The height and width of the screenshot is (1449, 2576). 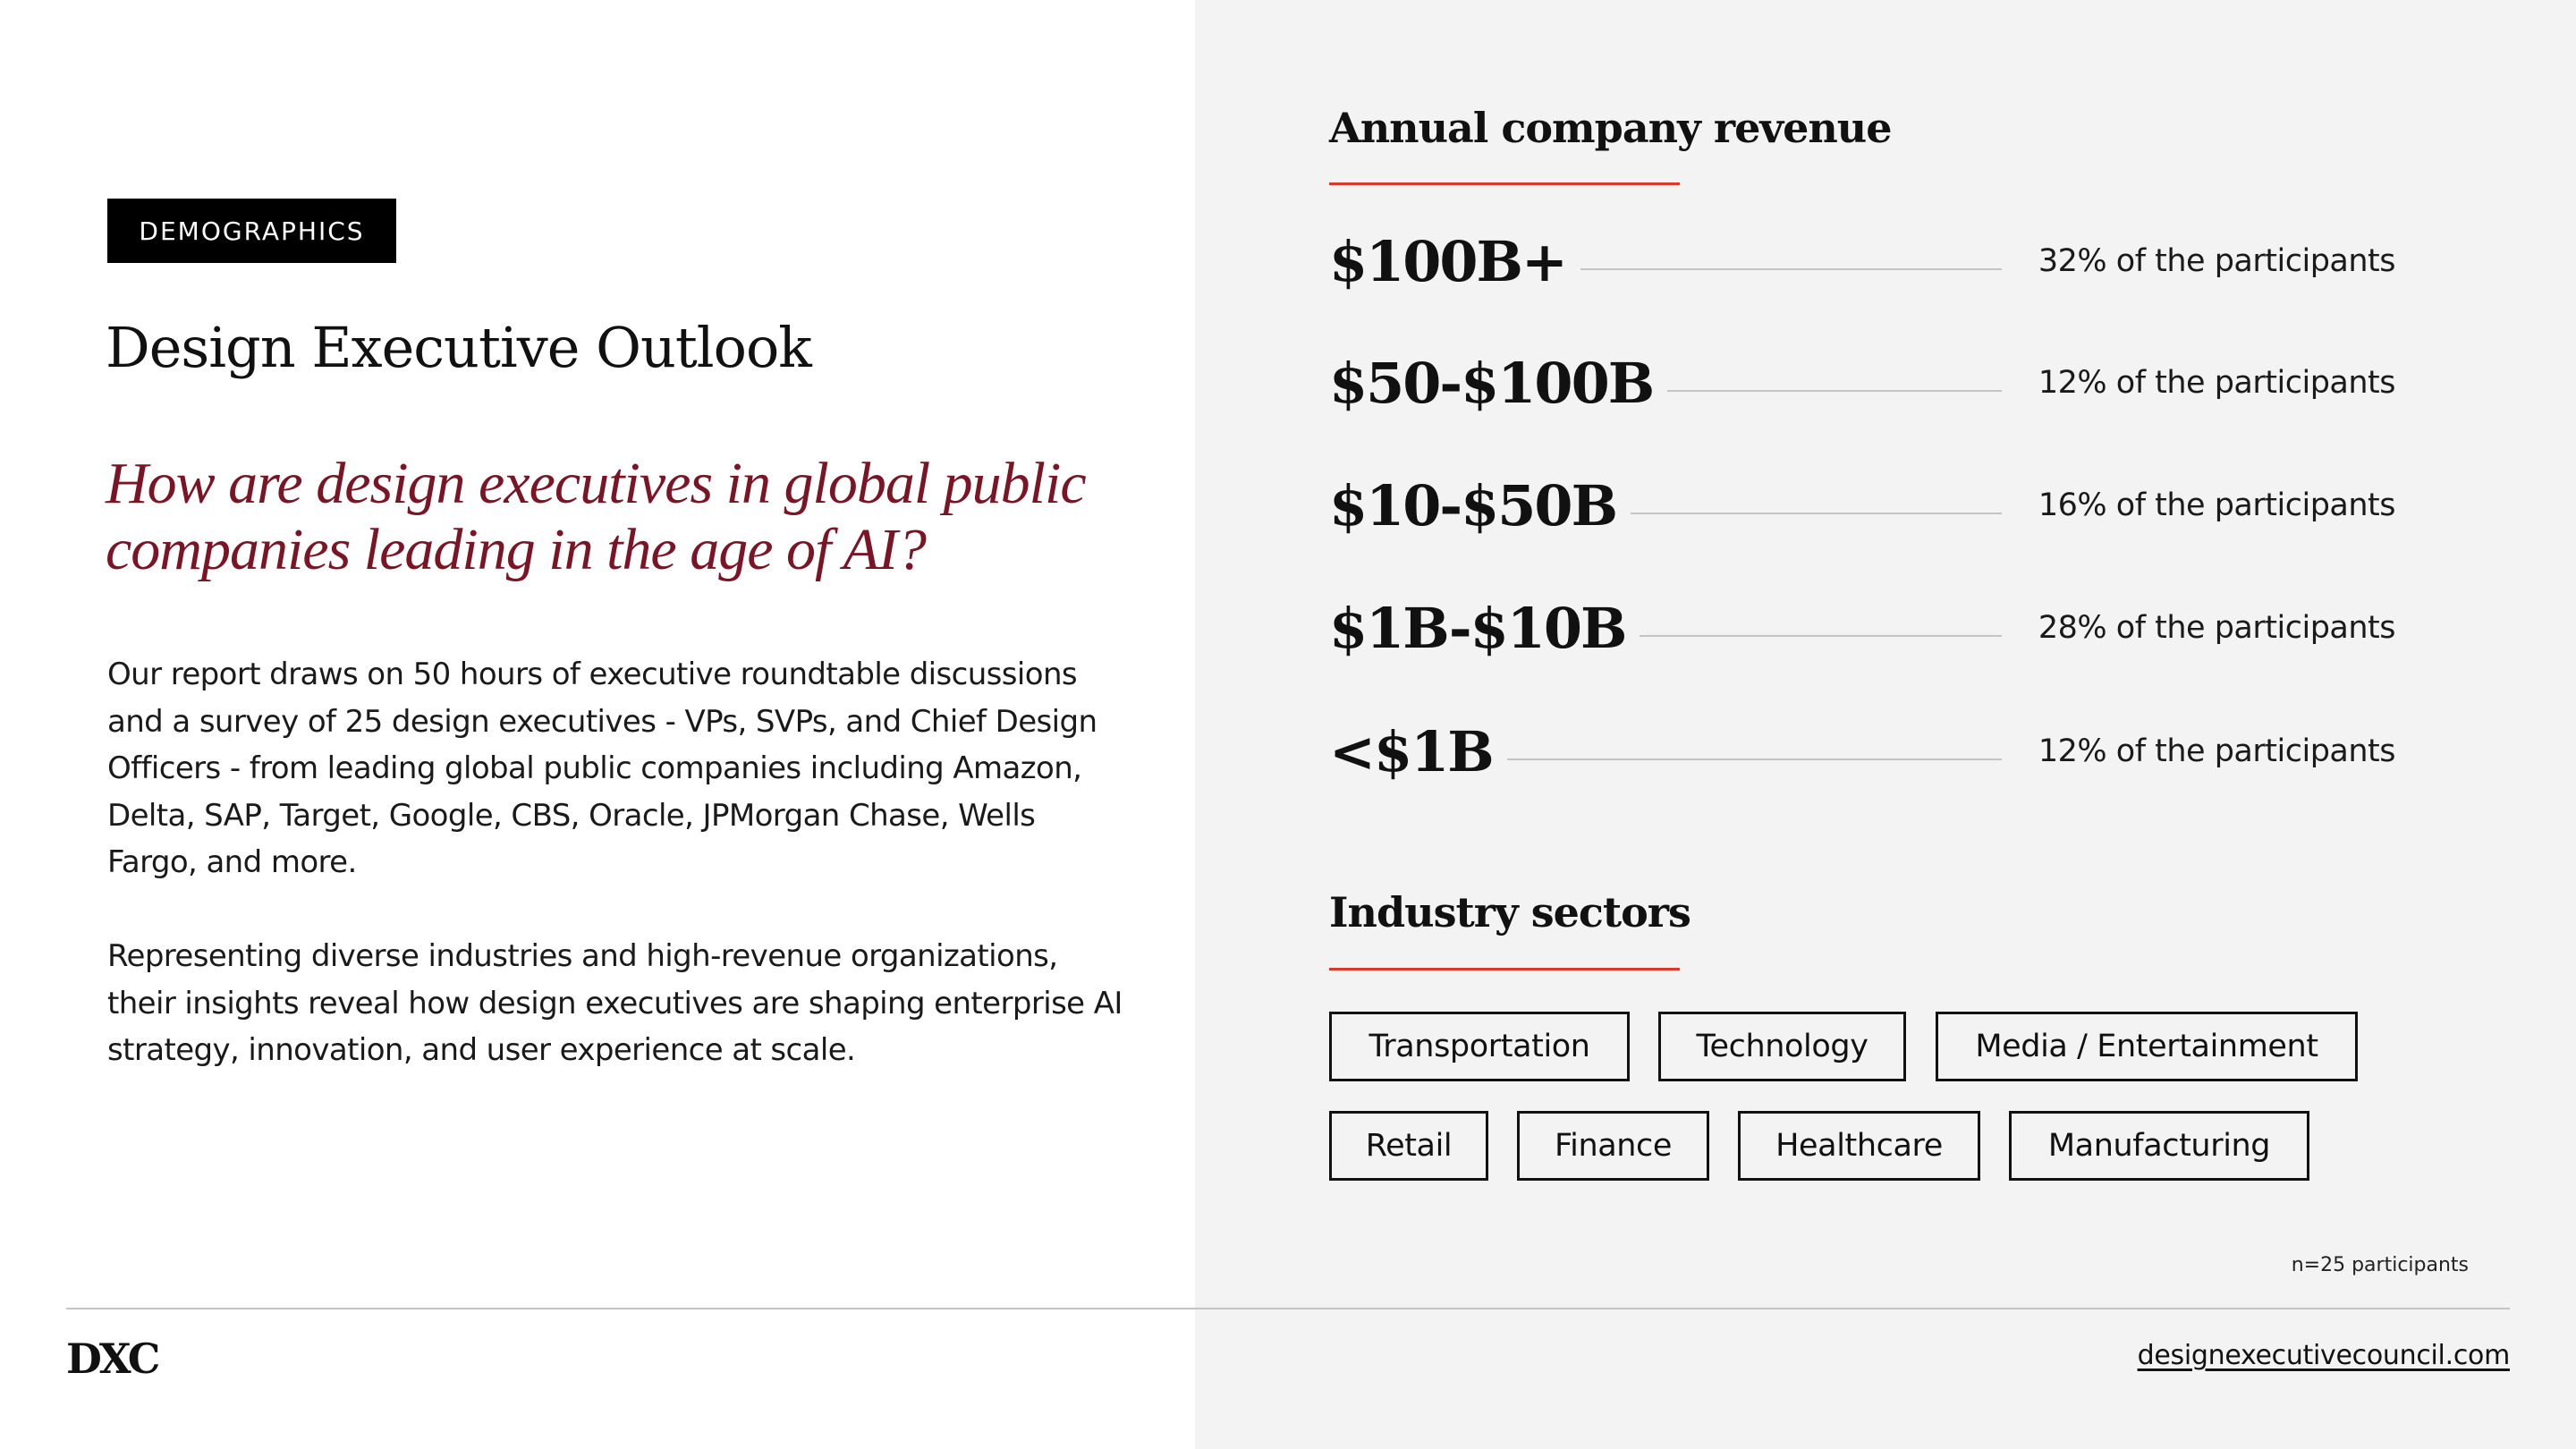 What do you see at coordinates (1492, 383) in the screenshot?
I see `revenue-label: $50-$100B` at bounding box center [1492, 383].